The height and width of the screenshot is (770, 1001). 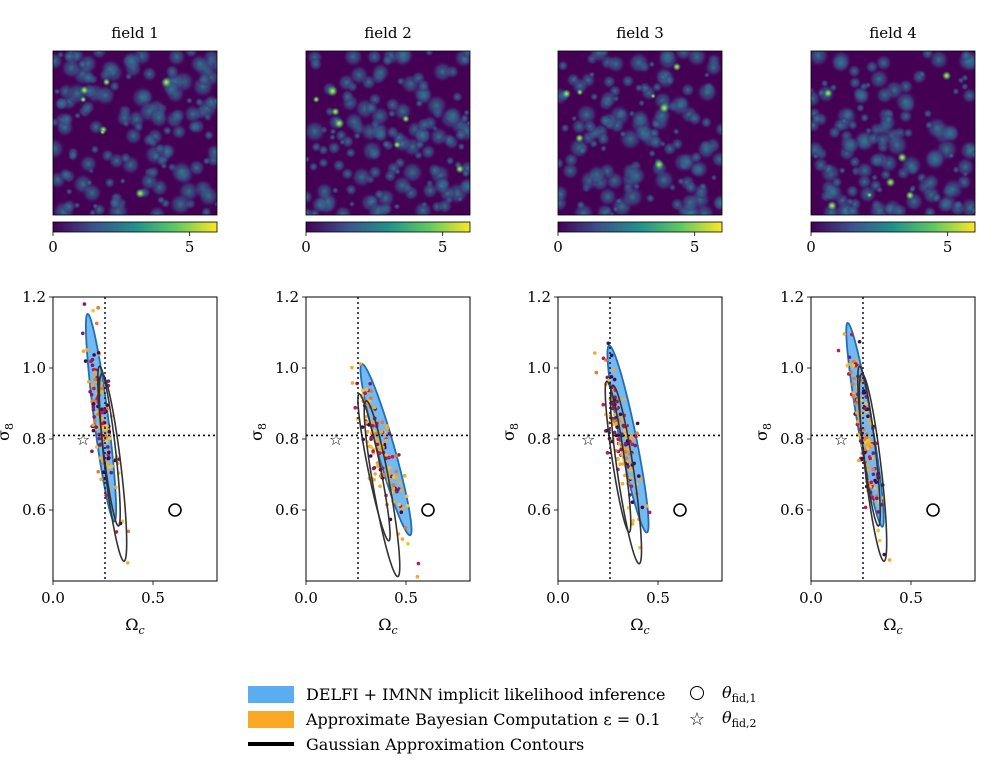 What do you see at coordinates (445, 744) in the screenshot?
I see `legend-gauss-label: Gaussian Approximation Contours` at bounding box center [445, 744].